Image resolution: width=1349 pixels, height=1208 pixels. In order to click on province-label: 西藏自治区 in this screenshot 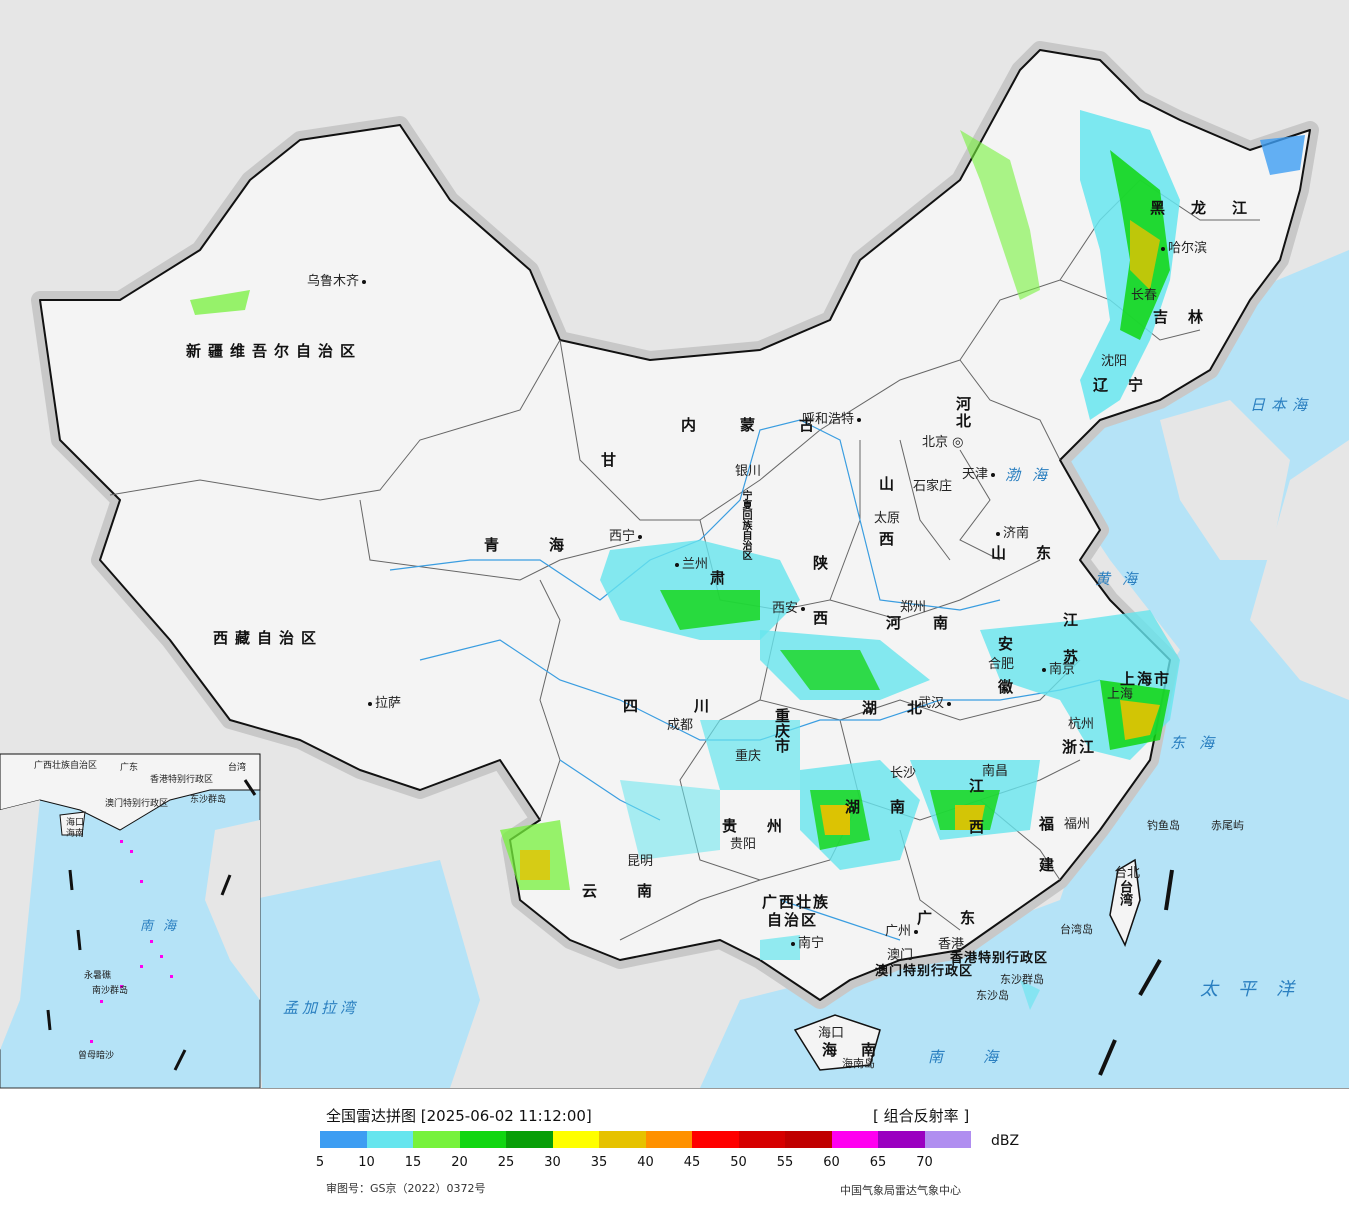, I will do `click(268, 638)`.